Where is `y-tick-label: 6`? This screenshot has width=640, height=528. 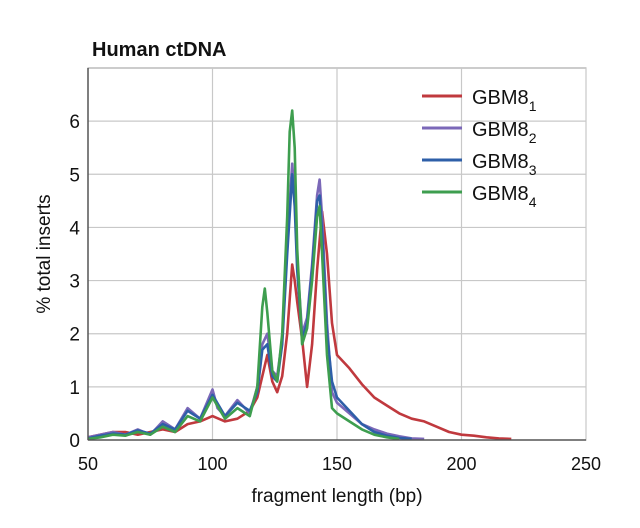
y-tick-label: 6 is located at coordinates (74, 122).